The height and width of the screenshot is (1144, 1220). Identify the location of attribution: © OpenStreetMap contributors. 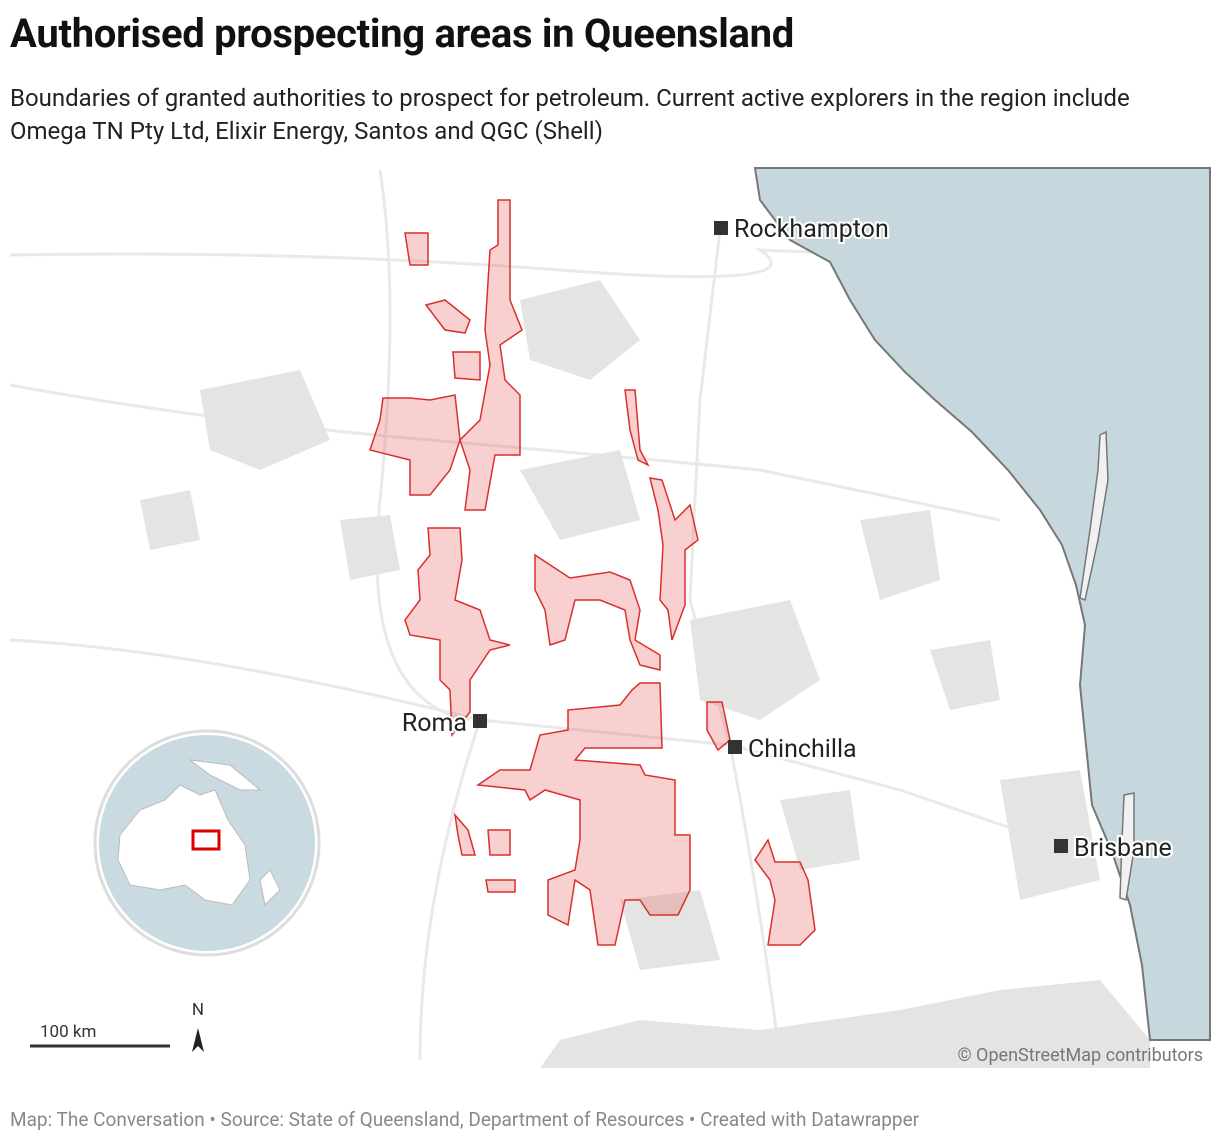
(1080, 1055).